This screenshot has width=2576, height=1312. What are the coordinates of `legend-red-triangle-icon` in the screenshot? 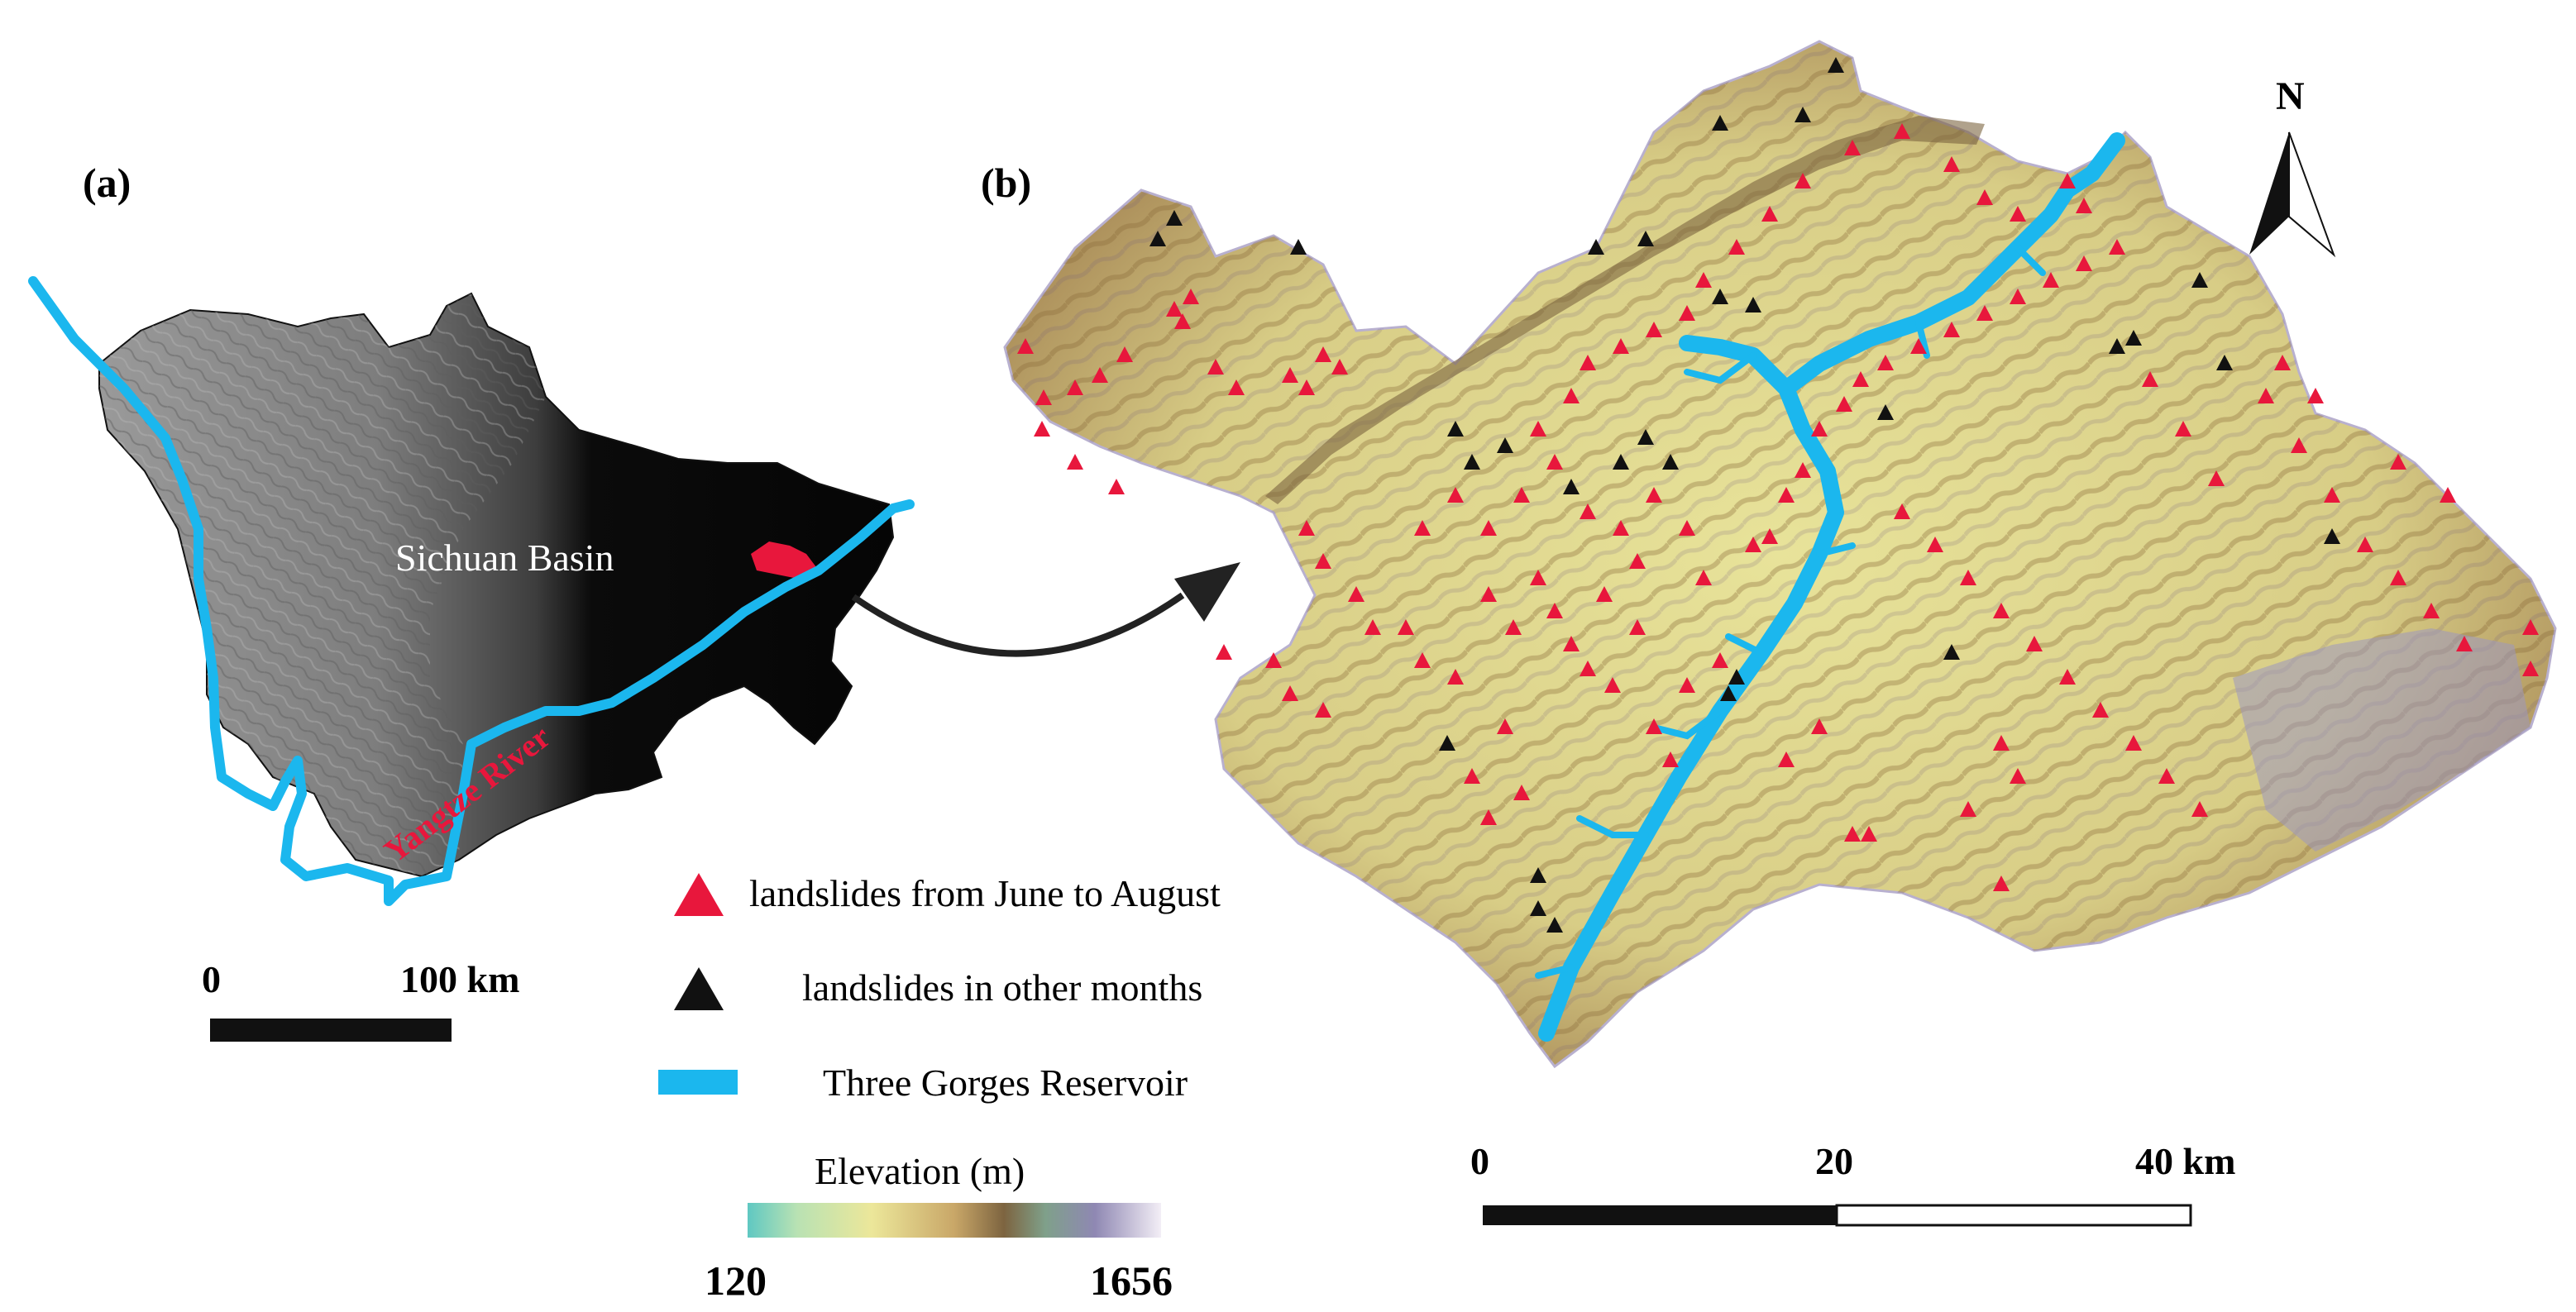 It's located at (699, 894).